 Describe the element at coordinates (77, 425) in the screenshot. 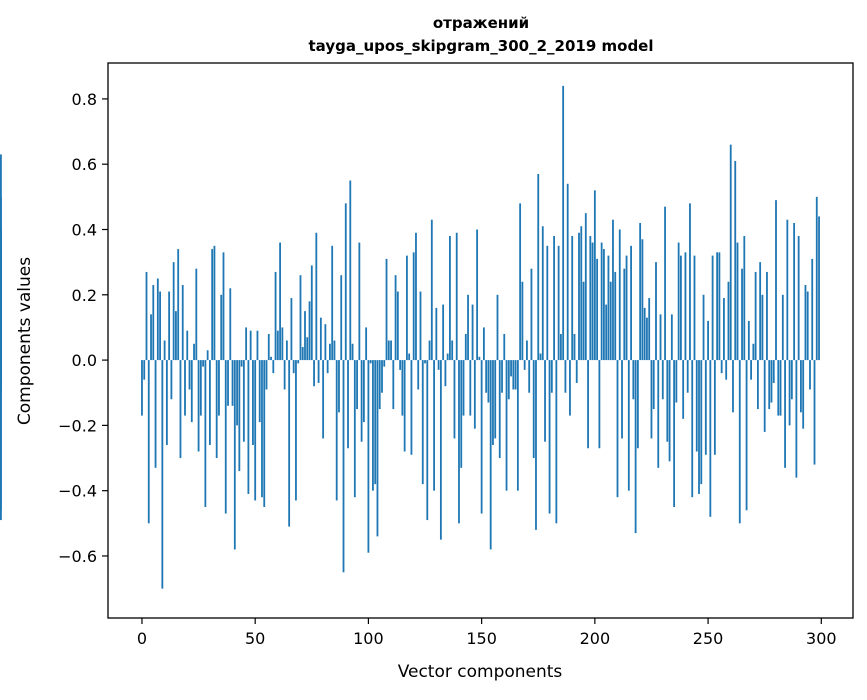

I see `y-tick-label: −0.2` at that location.